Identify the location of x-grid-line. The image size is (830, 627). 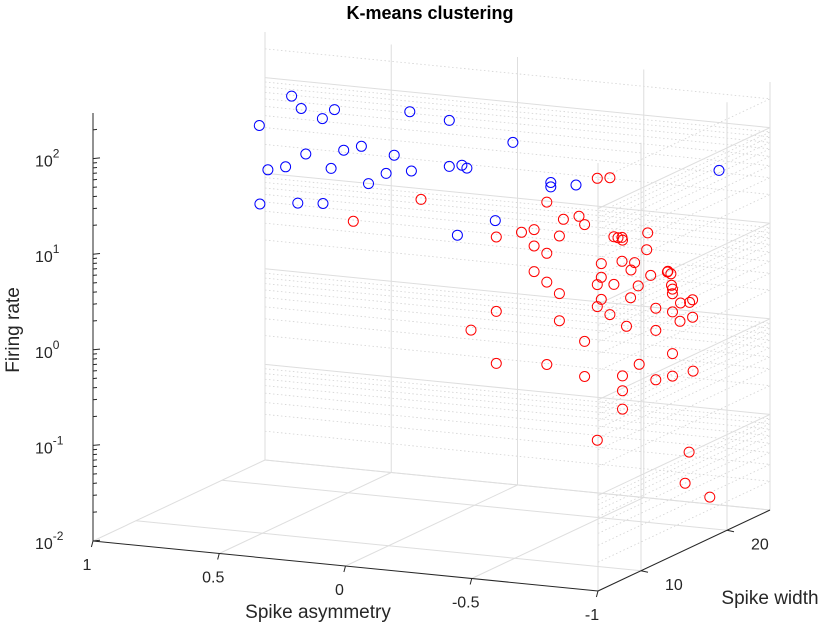
(431, 525).